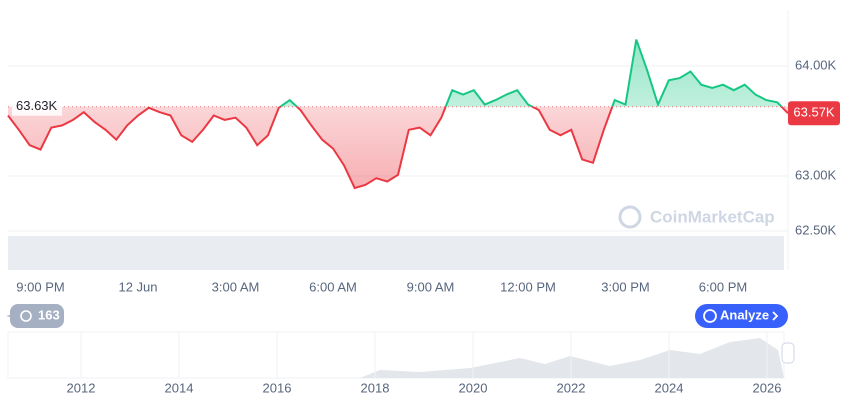  What do you see at coordinates (669, 387) in the screenshot?
I see `navigator-year: 2024` at bounding box center [669, 387].